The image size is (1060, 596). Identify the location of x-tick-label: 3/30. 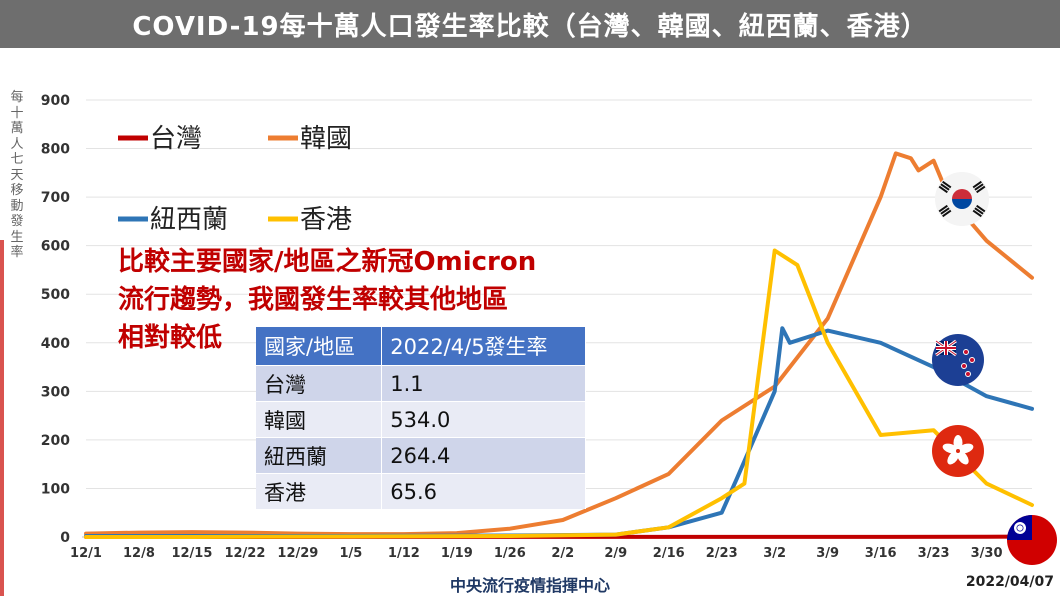
(987, 553).